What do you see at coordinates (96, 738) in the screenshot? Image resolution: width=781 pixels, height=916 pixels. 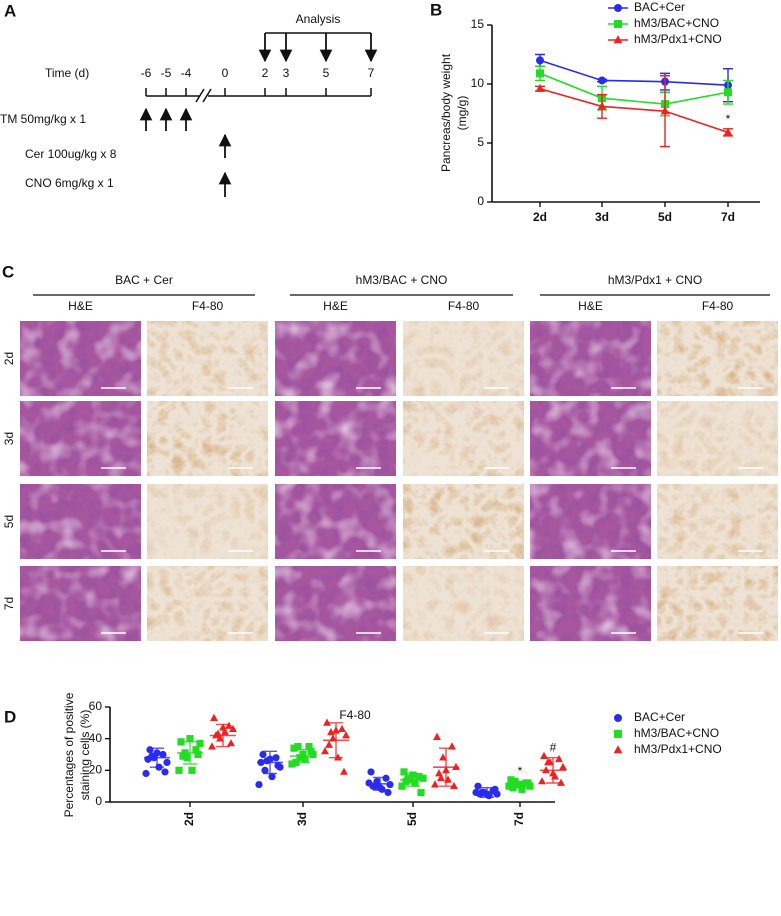 I see `y-tick-label: 40` at bounding box center [96, 738].